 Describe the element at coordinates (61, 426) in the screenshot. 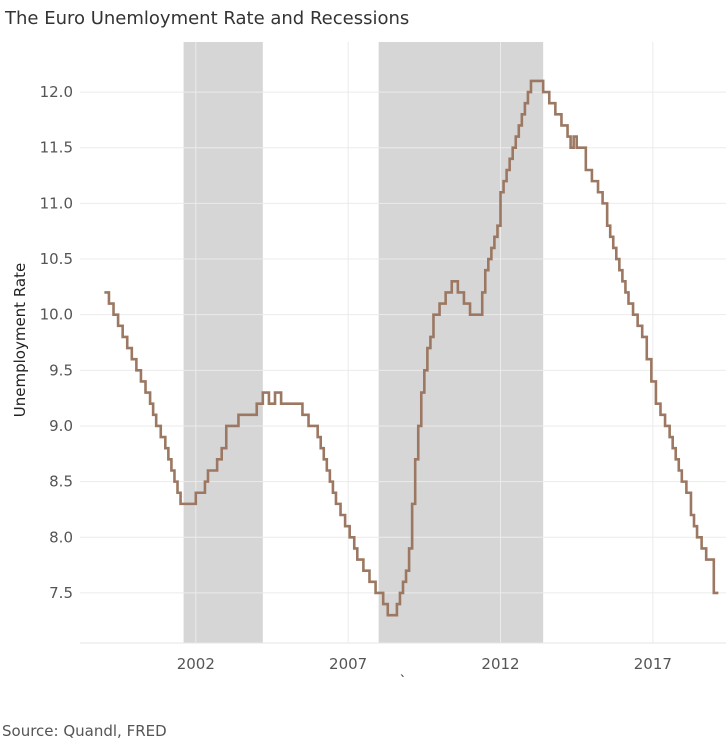

I see `y-tick-label: 9.0` at that location.